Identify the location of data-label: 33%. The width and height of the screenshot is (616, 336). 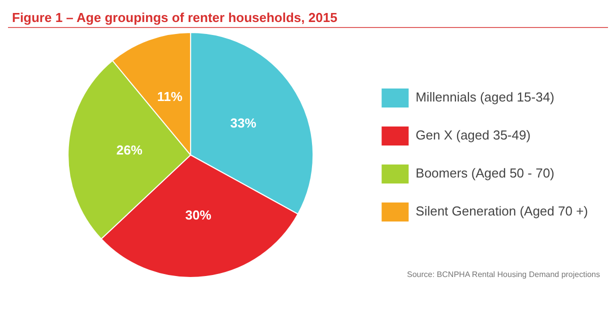
(243, 122).